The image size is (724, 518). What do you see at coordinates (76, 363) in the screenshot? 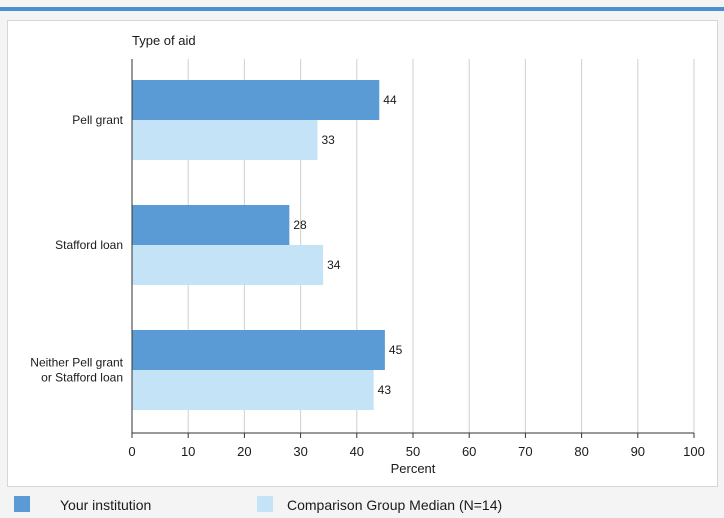
I see `category-label: Neither Pell grant` at bounding box center [76, 363].